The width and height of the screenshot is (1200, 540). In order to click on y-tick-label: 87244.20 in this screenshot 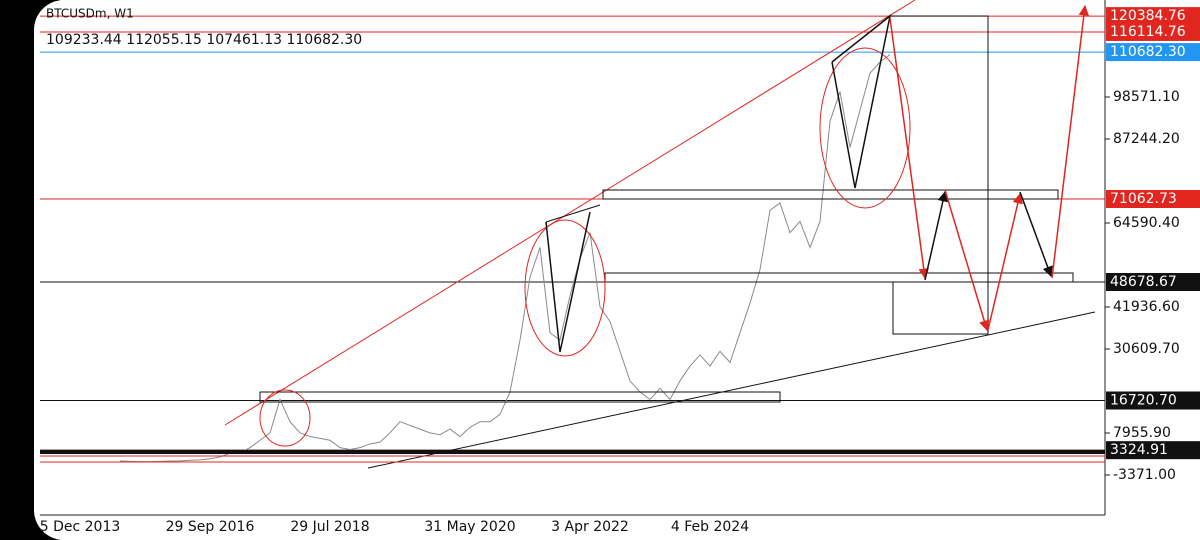, I will do `click(1146, 139)`.